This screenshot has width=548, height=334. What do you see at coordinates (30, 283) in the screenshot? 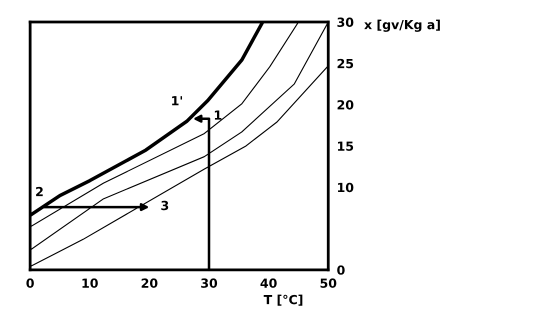
I see `x-tick-label: 0` at bounding box center [30, 283].